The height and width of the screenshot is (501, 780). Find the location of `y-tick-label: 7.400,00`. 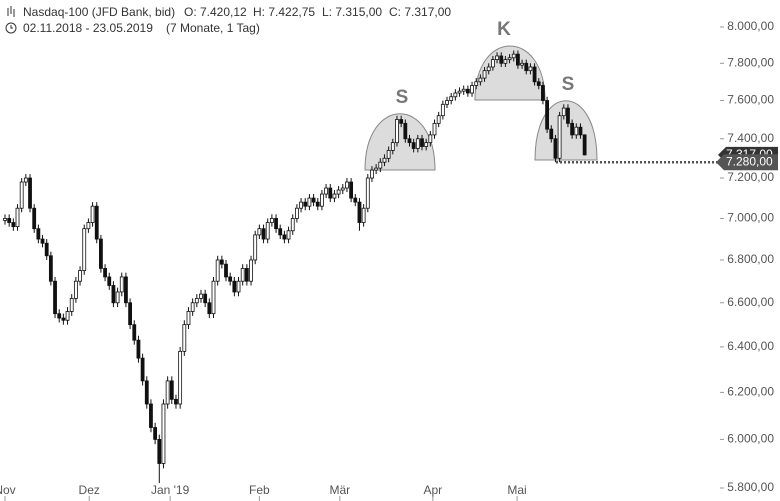

y-tick-label: 7.400,00 is located at coordinates (750, 138).